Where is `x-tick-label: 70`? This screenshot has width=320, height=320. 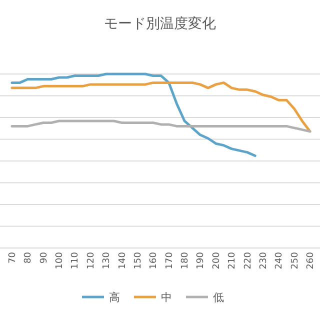
x-tick-label: 70 is located at coordinates (13, 258).